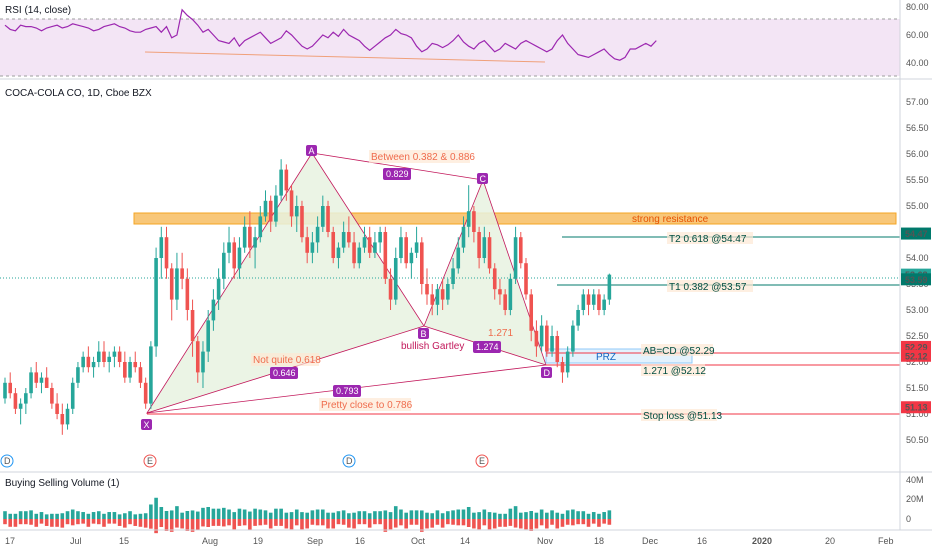 This screenshot has width=932, height=550. I want to click on time-label: 16, so click(702, 541).